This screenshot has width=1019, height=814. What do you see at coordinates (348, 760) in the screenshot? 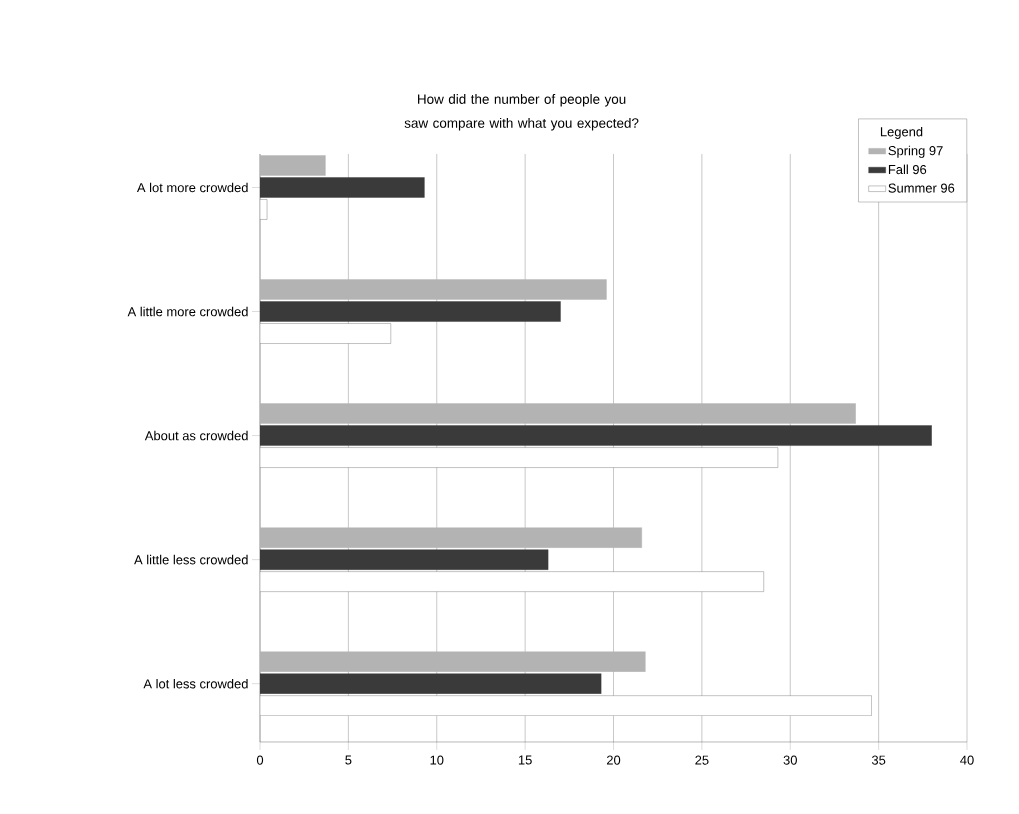
I see `x-tick-label: 5` at bounding box center [348, 760].